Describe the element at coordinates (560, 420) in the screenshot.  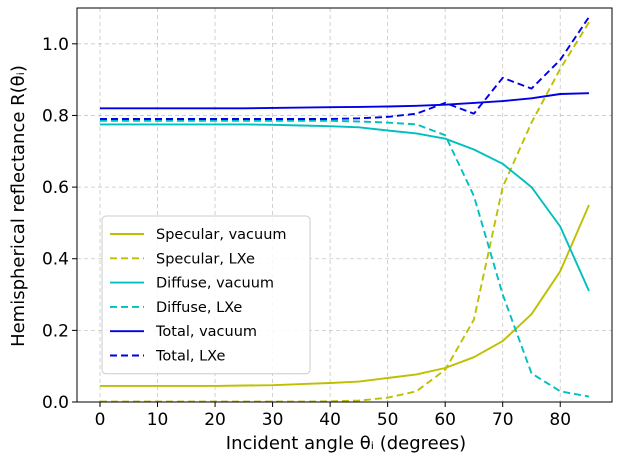
I see `x-tick-label: 80` at that location.